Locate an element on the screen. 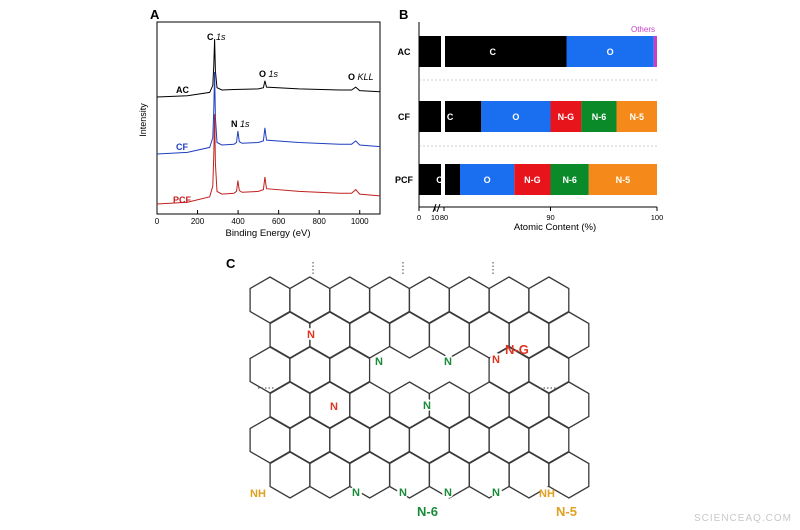 This screenshot has width=800, height=530. spectrum-ac is located at coordinates (268, 68).